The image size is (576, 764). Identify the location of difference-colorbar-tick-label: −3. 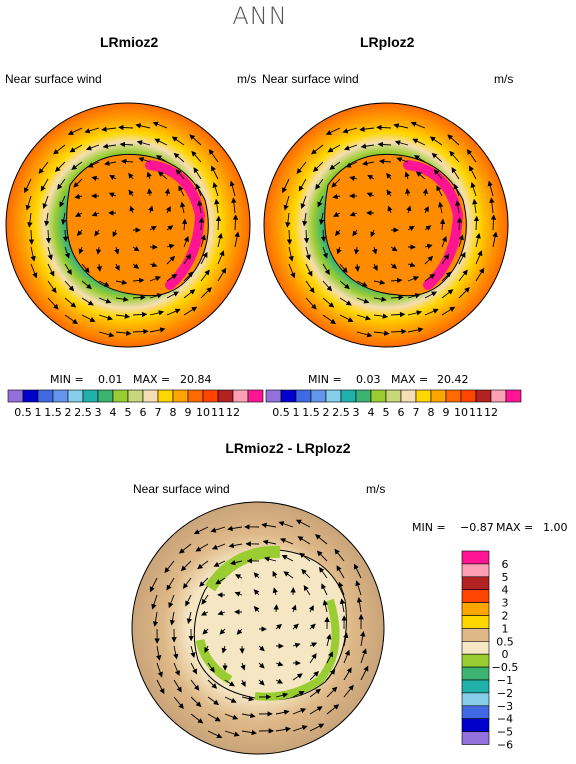
(505, 706).